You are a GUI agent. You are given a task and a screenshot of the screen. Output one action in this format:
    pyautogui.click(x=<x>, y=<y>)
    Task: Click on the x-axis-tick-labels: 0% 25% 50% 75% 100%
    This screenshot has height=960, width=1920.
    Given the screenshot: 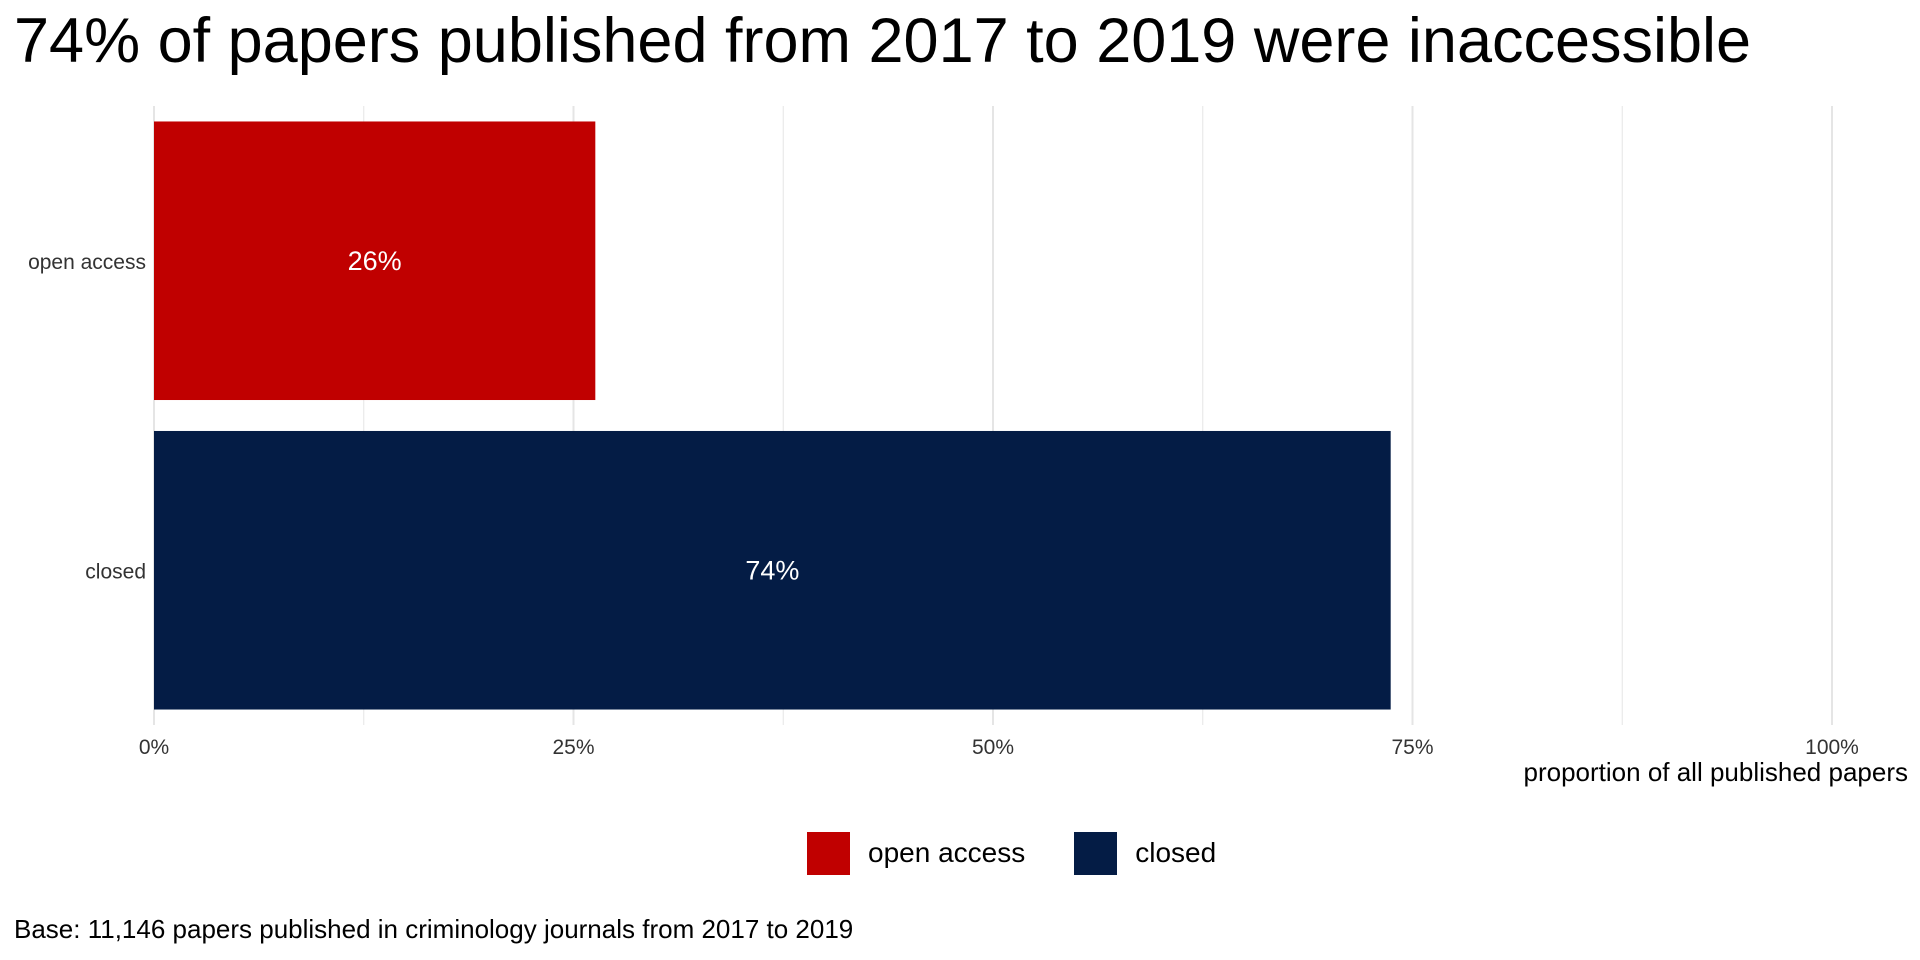 What is the action you would take?
    pyautogui.click(x=999, y=747)
    